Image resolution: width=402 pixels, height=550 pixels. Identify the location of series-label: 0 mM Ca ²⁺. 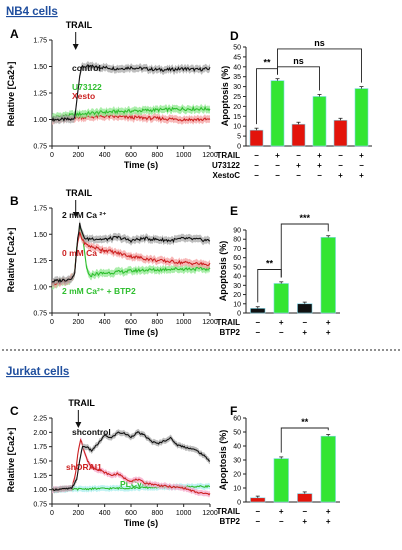
(84, 253).